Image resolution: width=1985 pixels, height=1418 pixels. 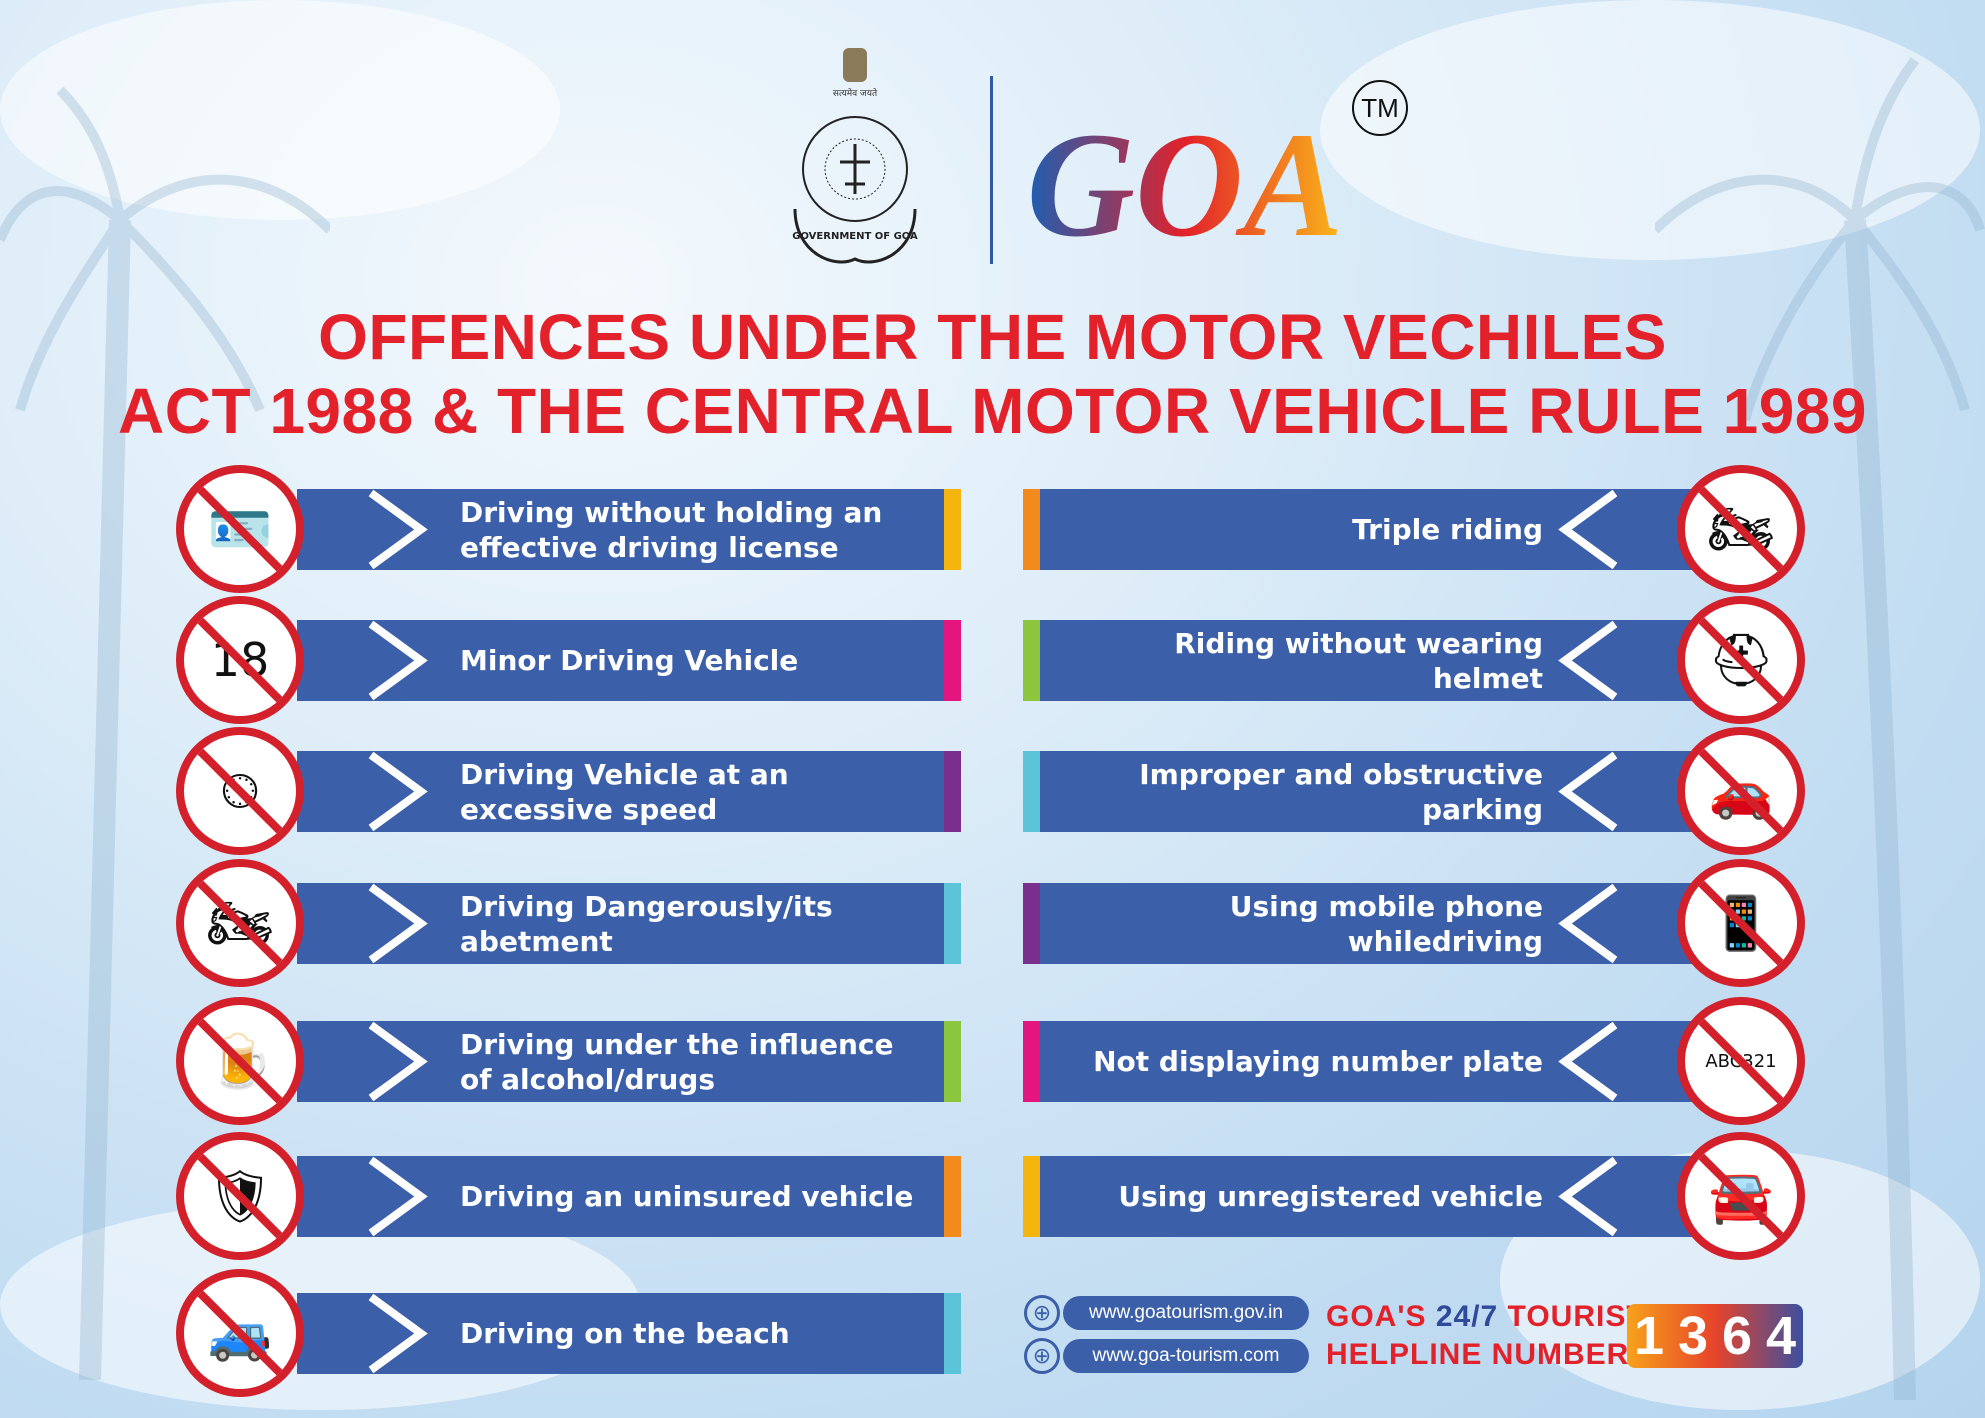 I want to click on insurance-shield-icon: 🛡, so click(x=240, y=1196).